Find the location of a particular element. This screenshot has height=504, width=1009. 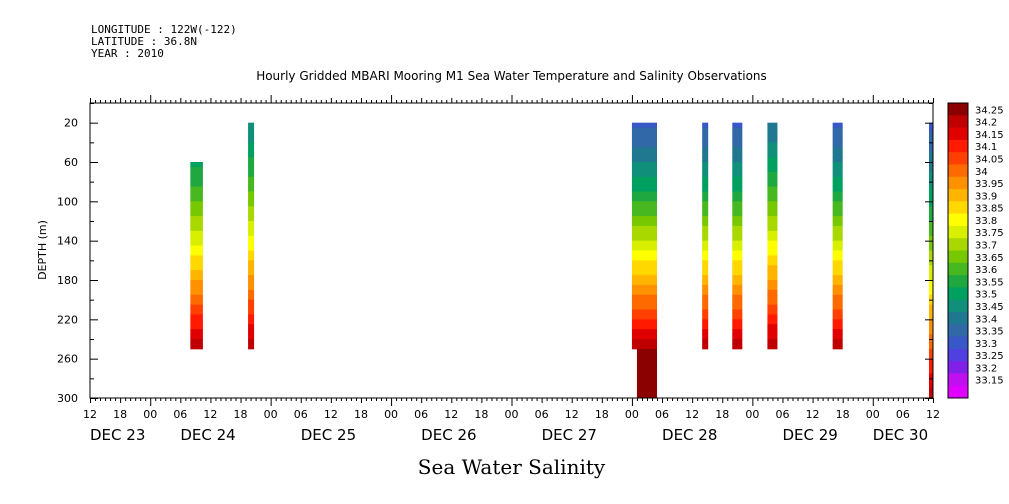

y-tick-label: 180 is located at coordinates (67, 280).